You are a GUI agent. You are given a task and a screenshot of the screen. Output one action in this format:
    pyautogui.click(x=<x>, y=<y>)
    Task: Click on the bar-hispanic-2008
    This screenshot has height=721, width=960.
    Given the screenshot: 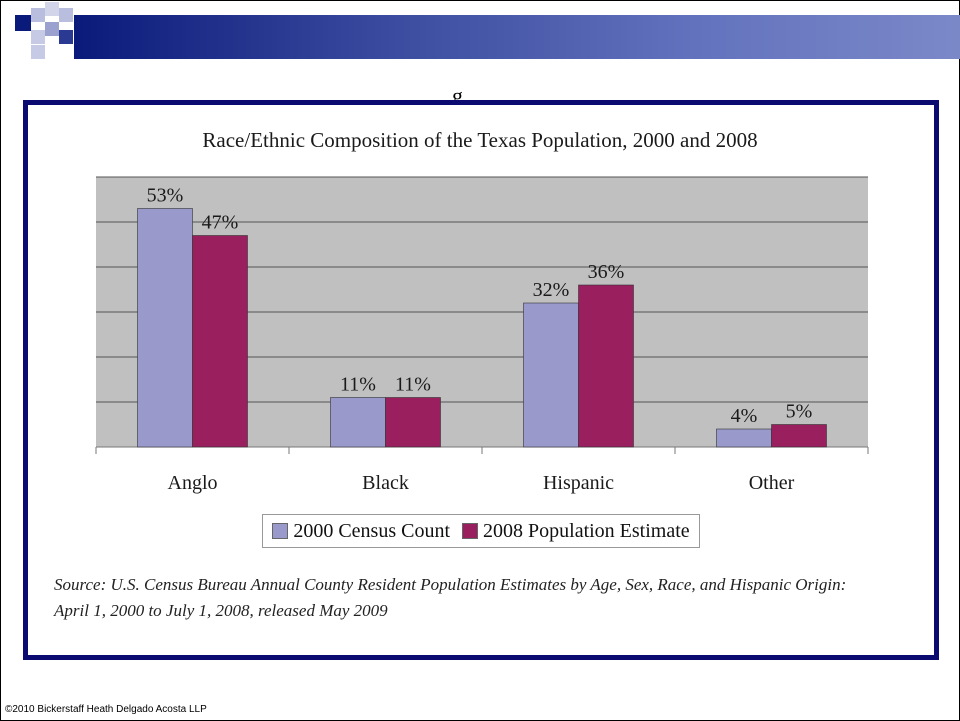 What is the action you would take?
    pyautogui.click(x=606, y=366)
    